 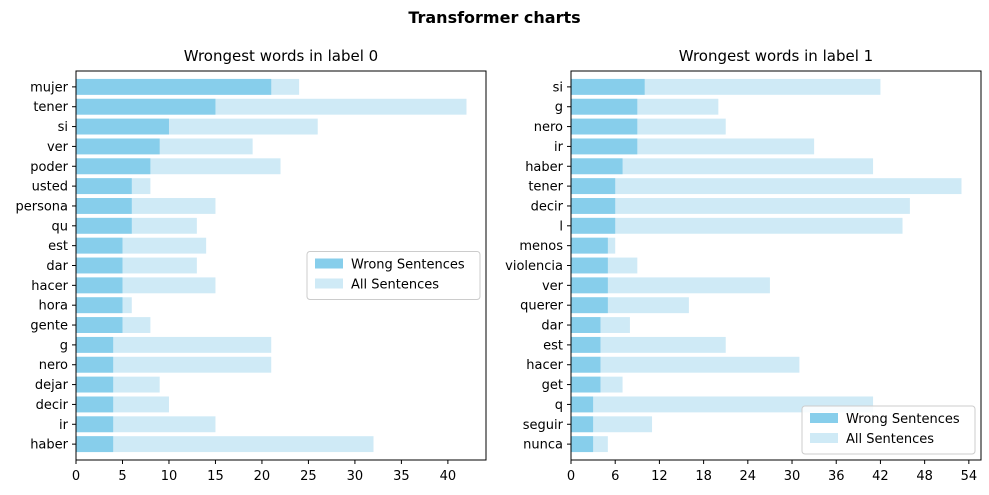 I want to click on bar-all-hacer, so click(x=685, y=364).